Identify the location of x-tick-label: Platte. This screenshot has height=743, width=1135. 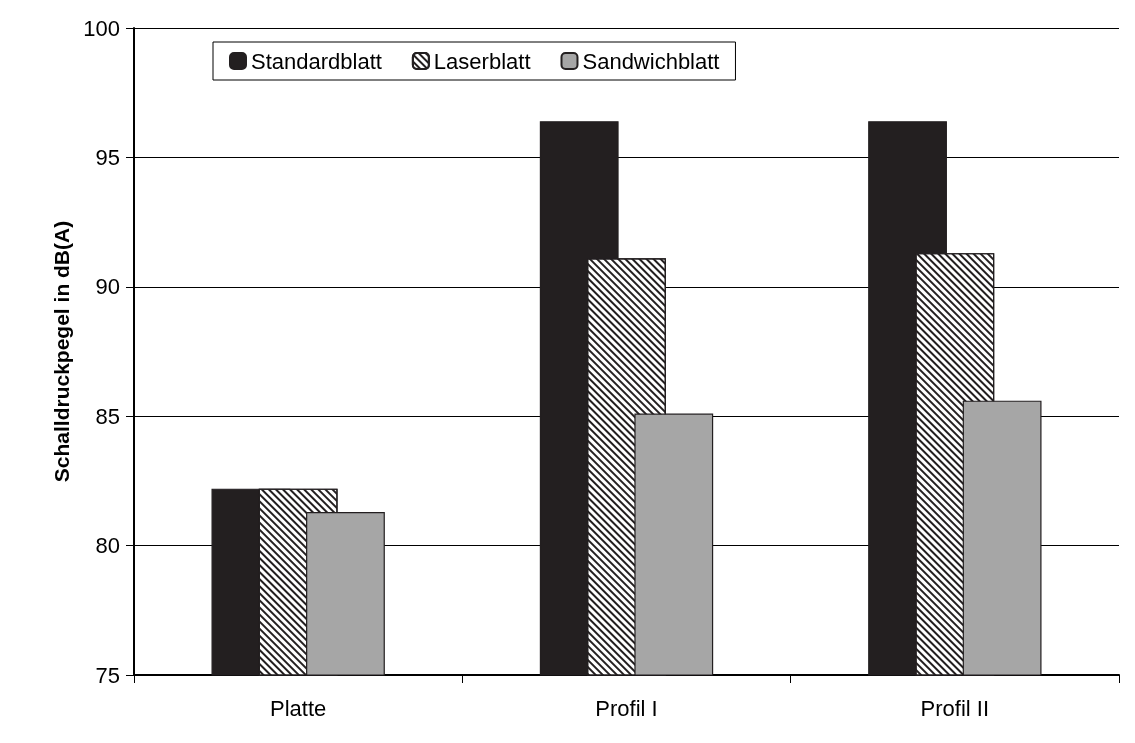
(298, 708).